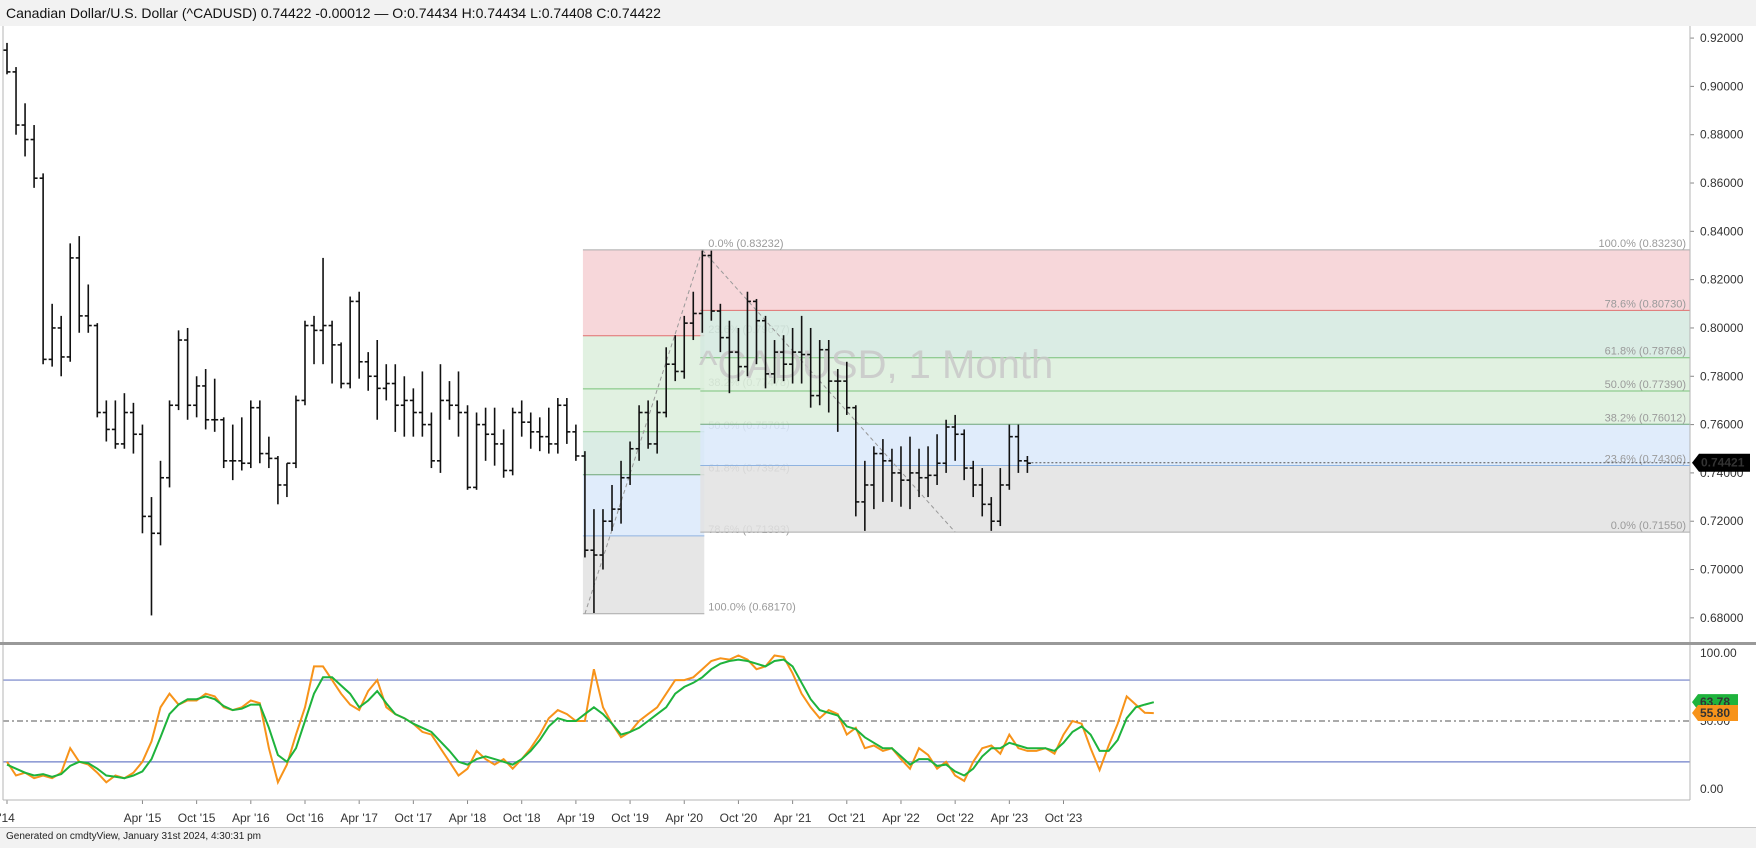  Describe the element at coordinates (1722, 570) in the screenshot. I see `price-tick-label: 0.70000` at that location.